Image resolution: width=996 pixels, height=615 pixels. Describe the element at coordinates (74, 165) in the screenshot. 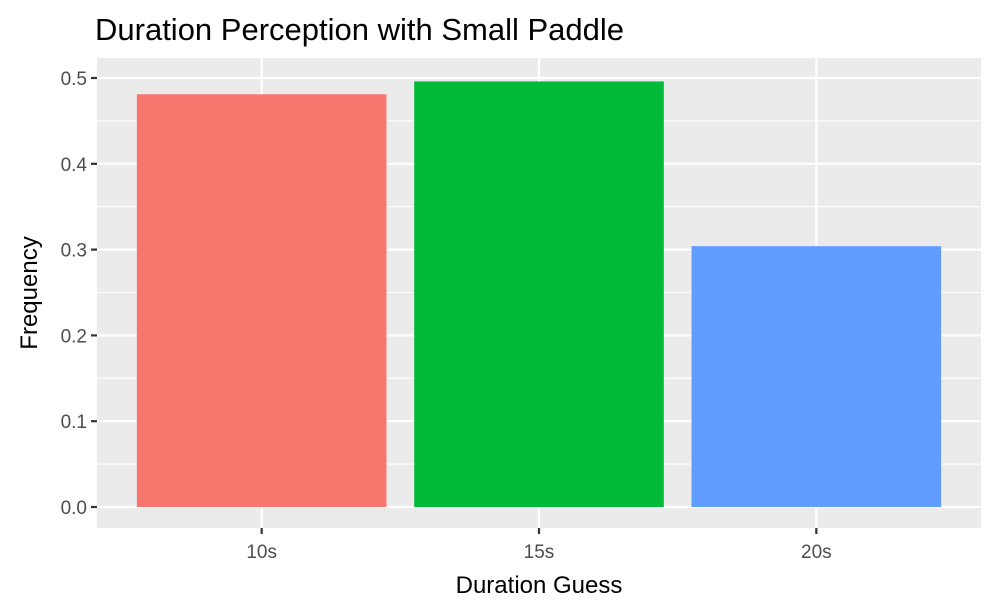

I see `y-tick-label: 0.4` at that location.